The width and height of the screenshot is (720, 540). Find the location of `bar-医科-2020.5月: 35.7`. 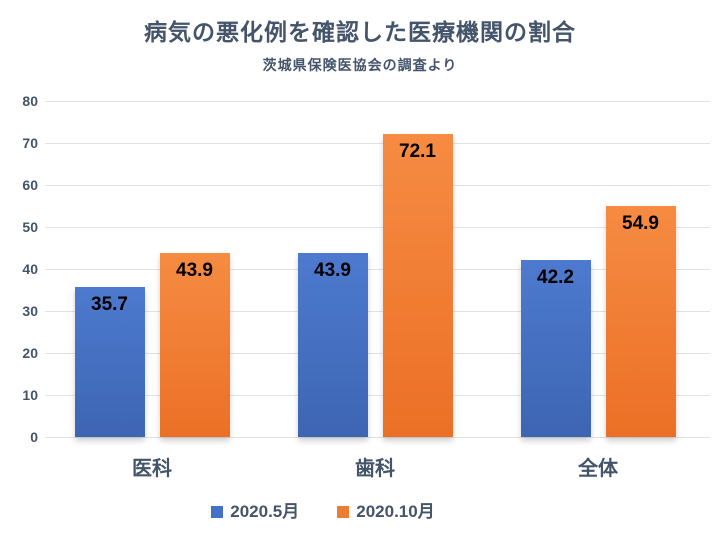

bar-医科-2020.5月: 35.7 is located at coordinates (109, 362).